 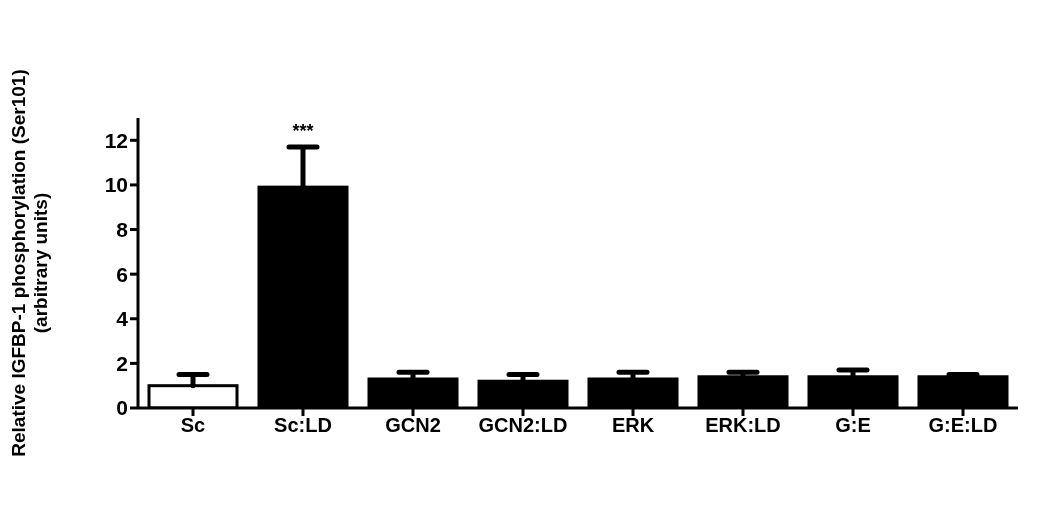 What do you see at coordinates (122, 408) in the screenshot?
I see `y-tick-label: 0` at bounding box center [122, 408].